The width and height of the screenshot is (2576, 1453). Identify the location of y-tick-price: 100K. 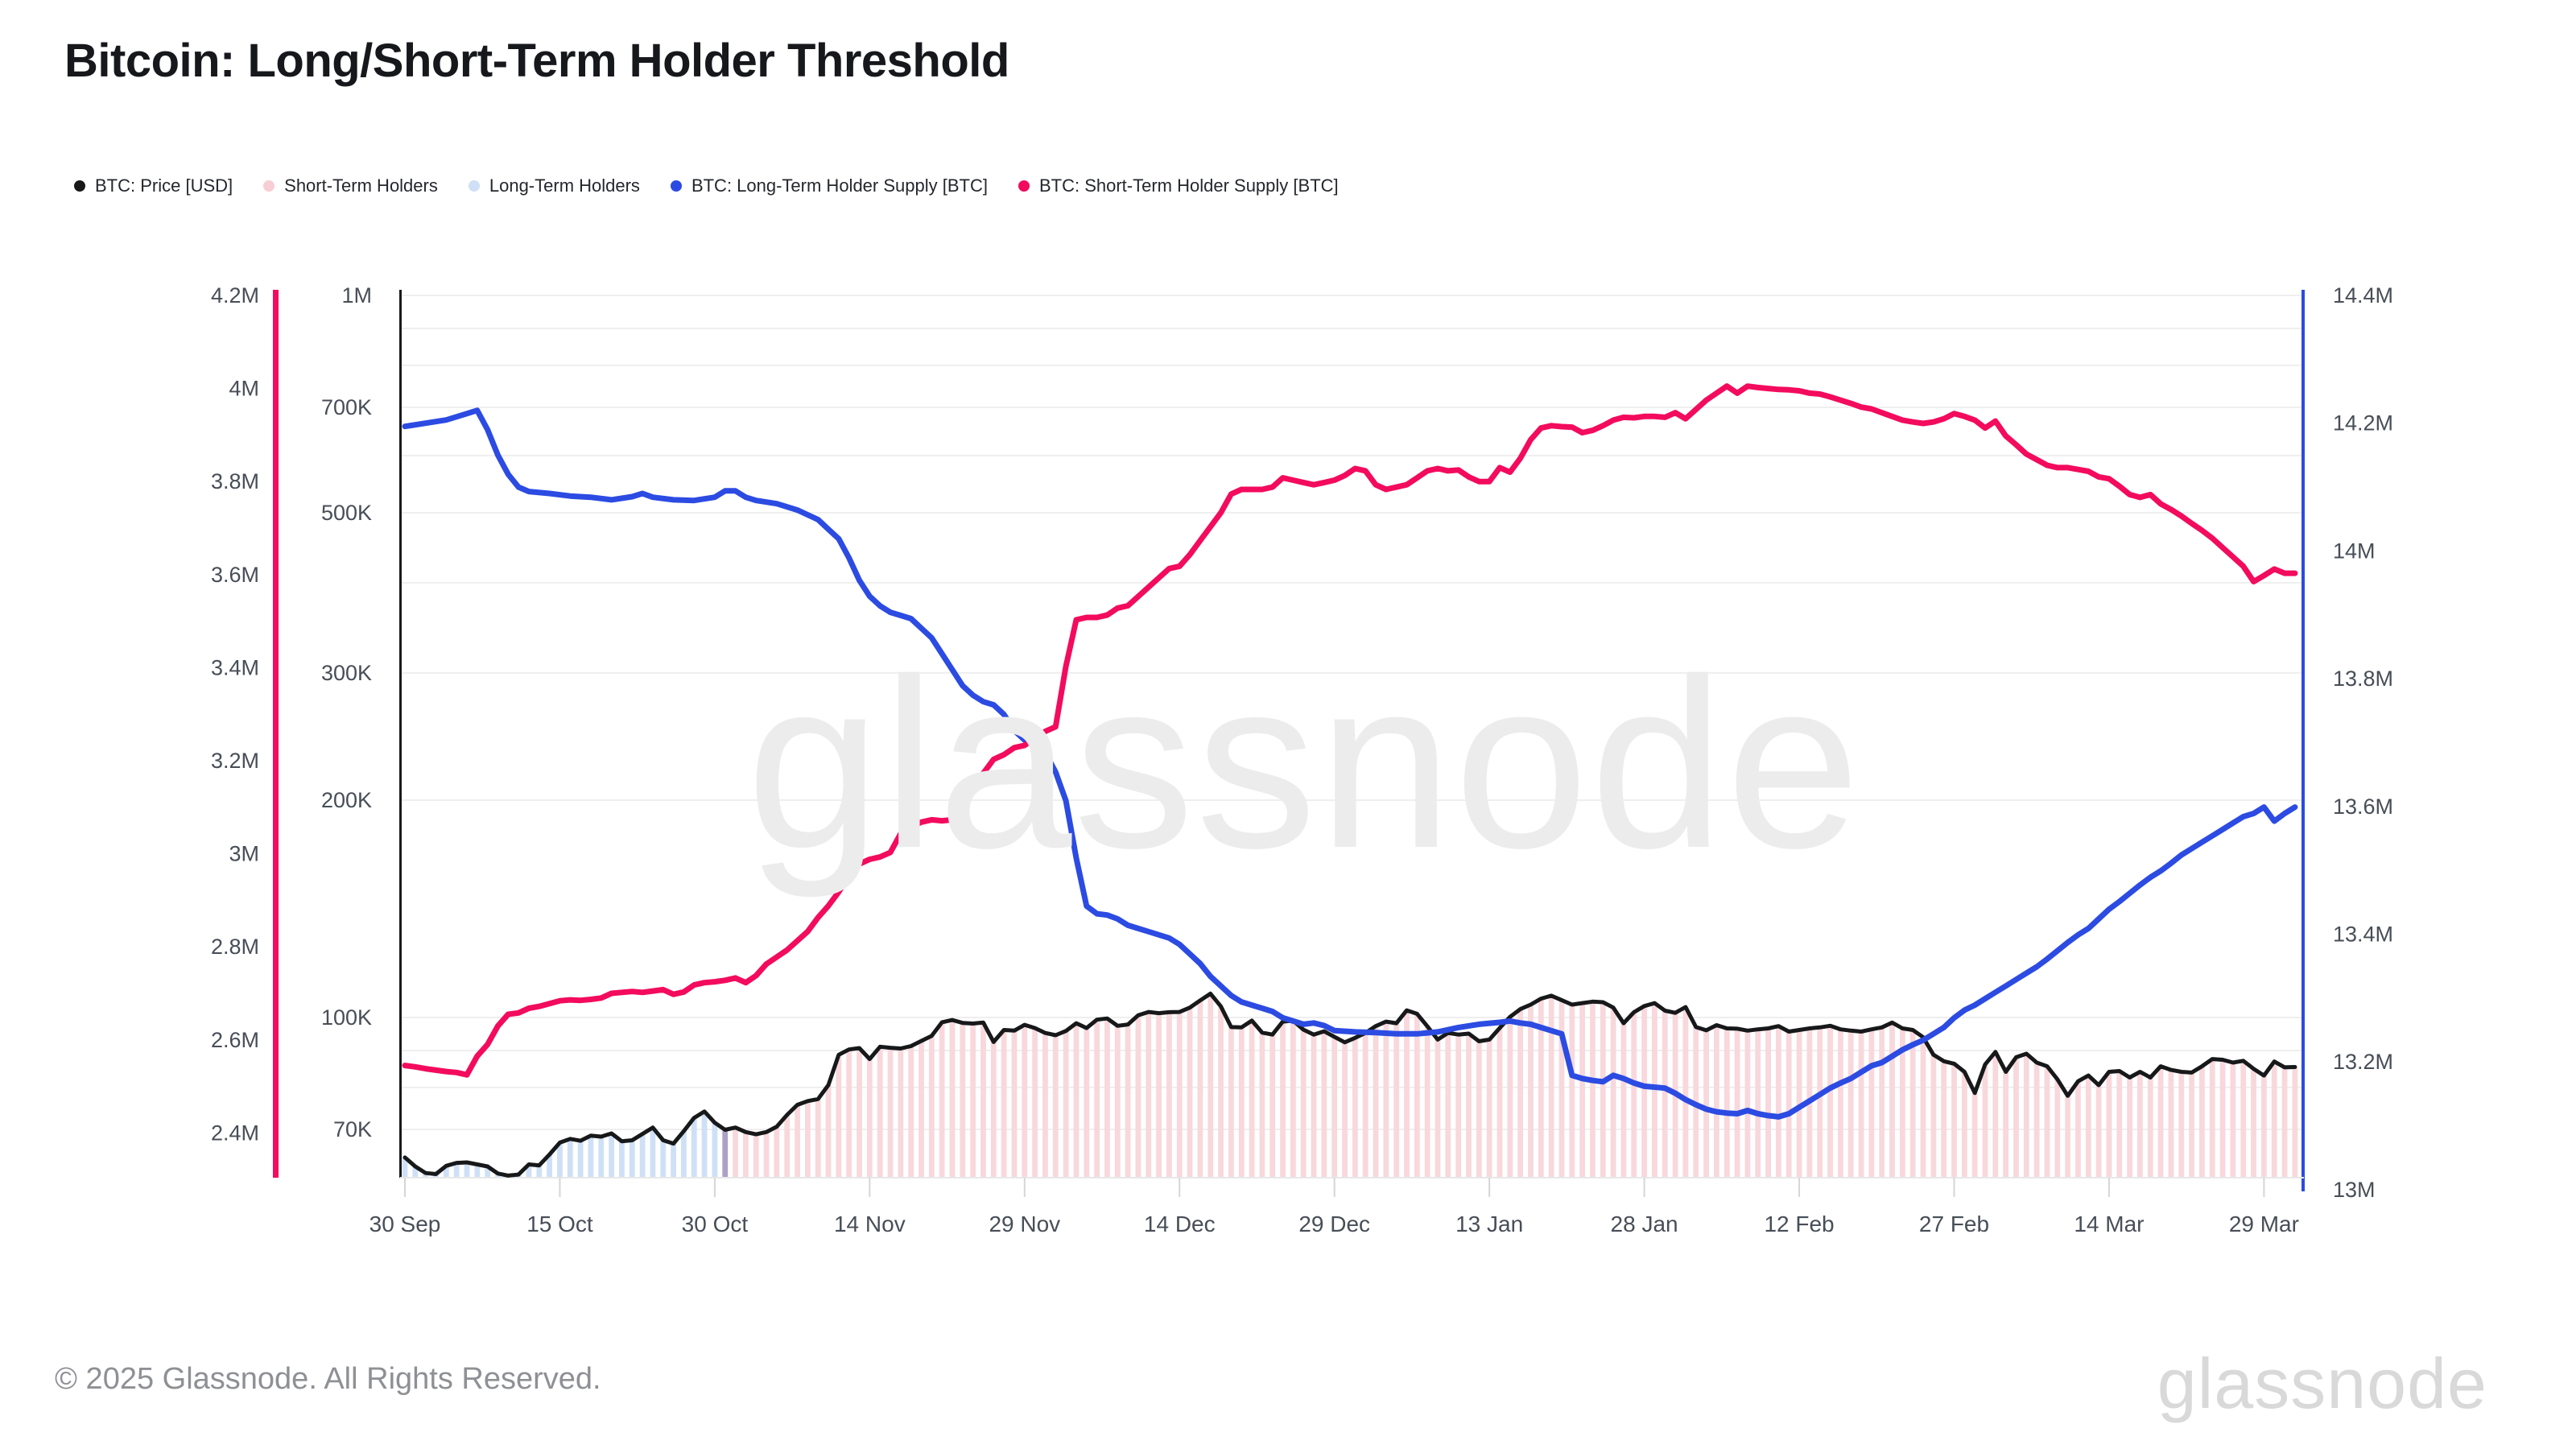
(346, 1018).